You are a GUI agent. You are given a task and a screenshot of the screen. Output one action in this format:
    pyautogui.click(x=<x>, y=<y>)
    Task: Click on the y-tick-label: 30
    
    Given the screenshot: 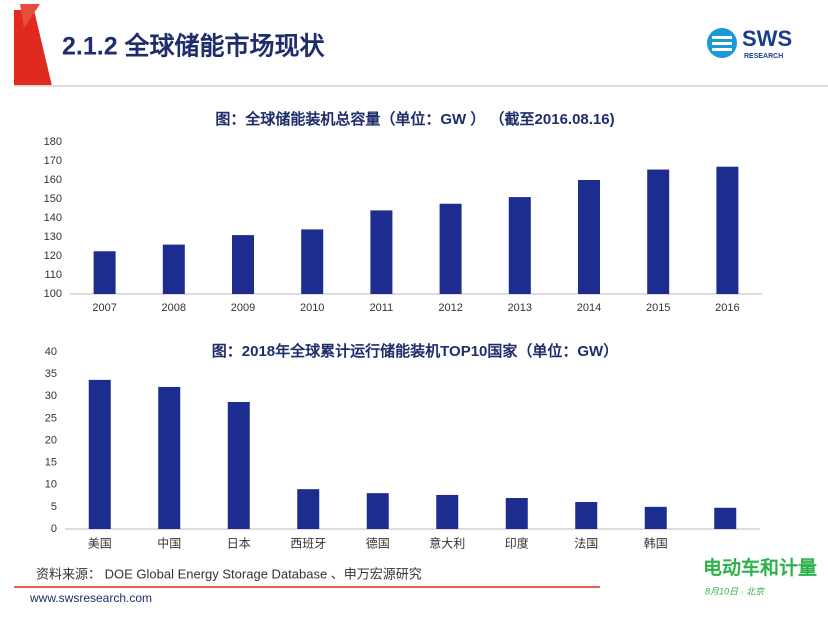 What is the action you would take?
    pyautogui.click(x=51, y=396)
    